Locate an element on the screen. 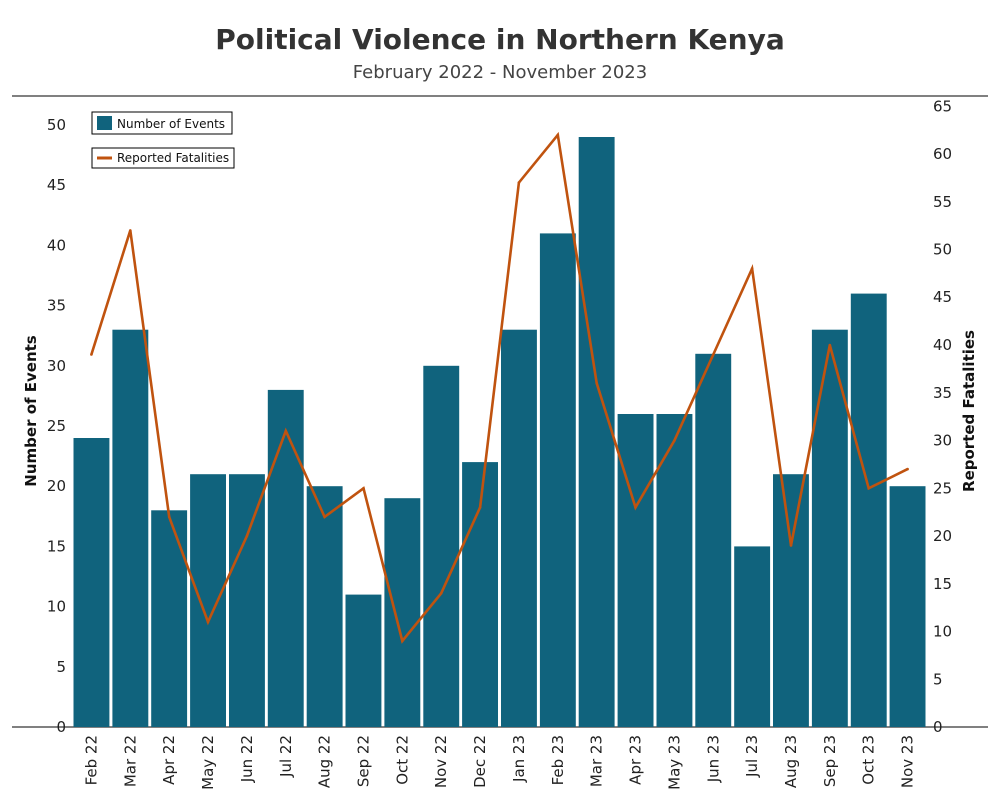  x-tick-label-12: Feb 23 is located at coordinates (558, 760).